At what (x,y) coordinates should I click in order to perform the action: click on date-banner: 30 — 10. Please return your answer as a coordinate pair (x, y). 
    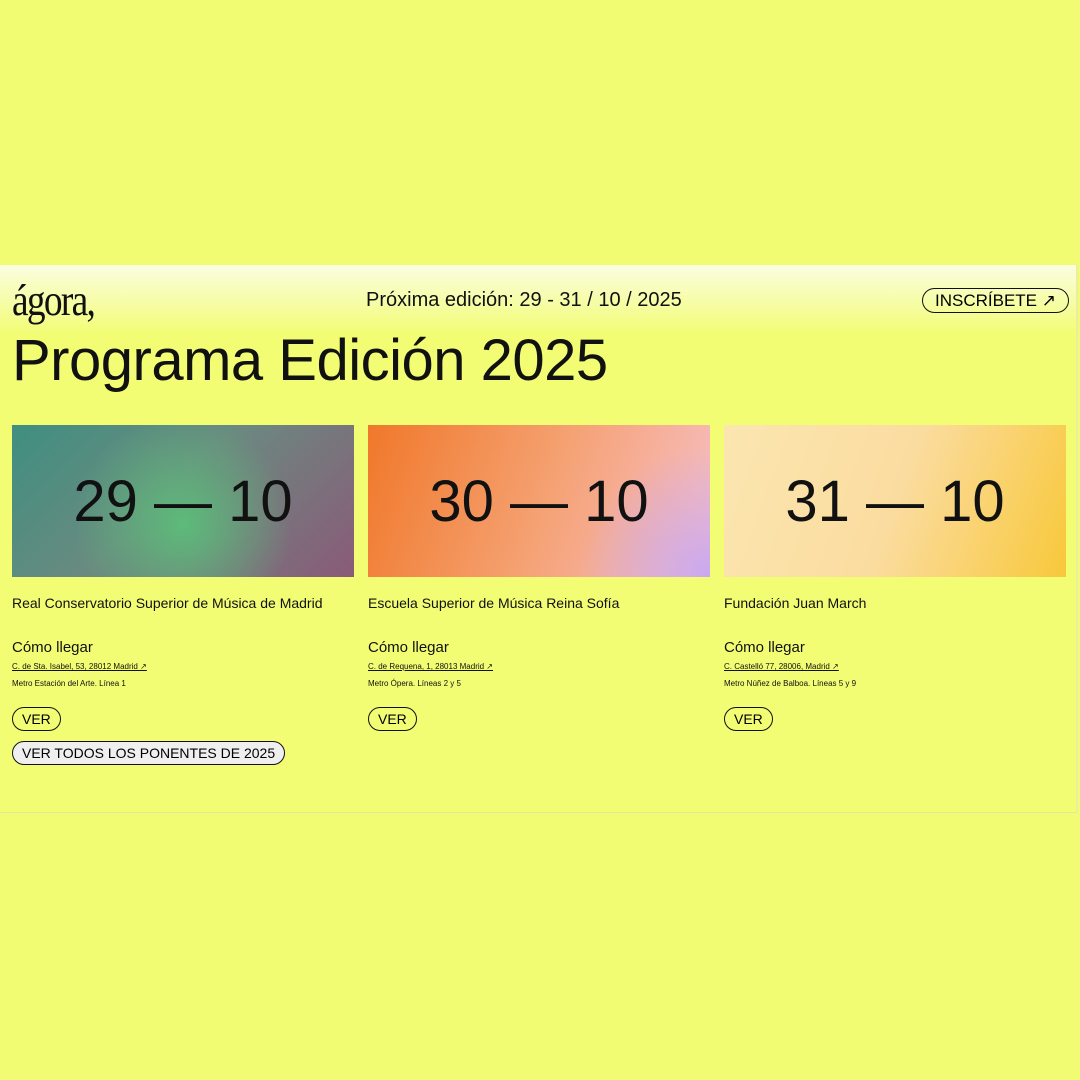
    Looking at the image, I should click on (539, 501).